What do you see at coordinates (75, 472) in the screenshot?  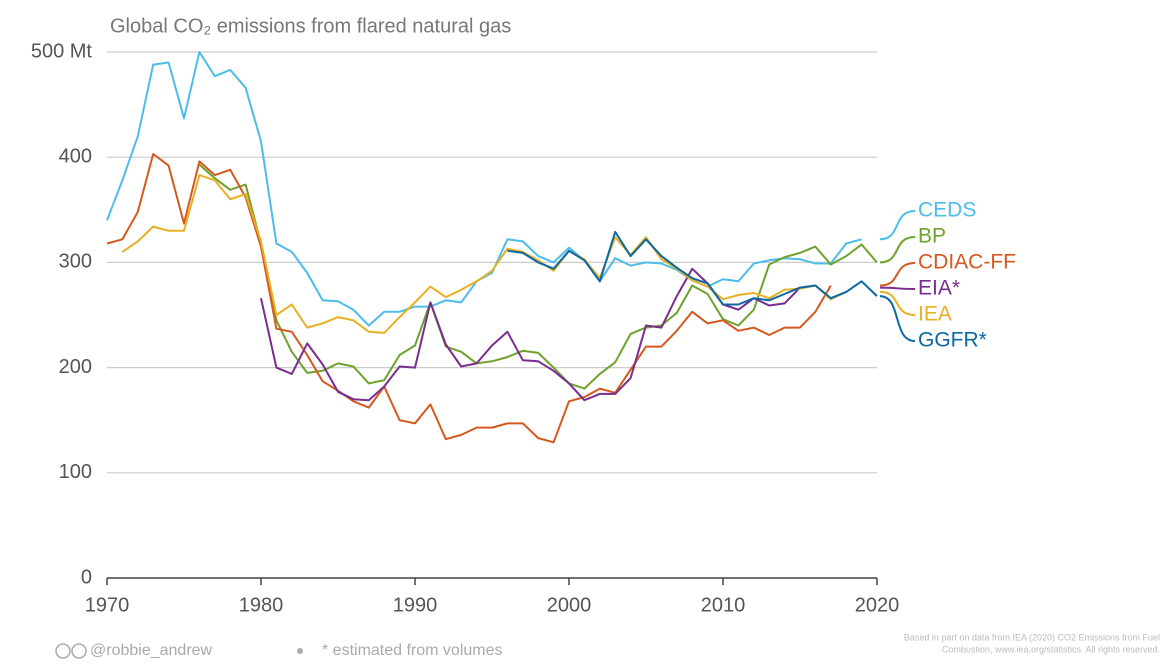 I see `y-tick-label: 100` at bounding box center [75, 472].